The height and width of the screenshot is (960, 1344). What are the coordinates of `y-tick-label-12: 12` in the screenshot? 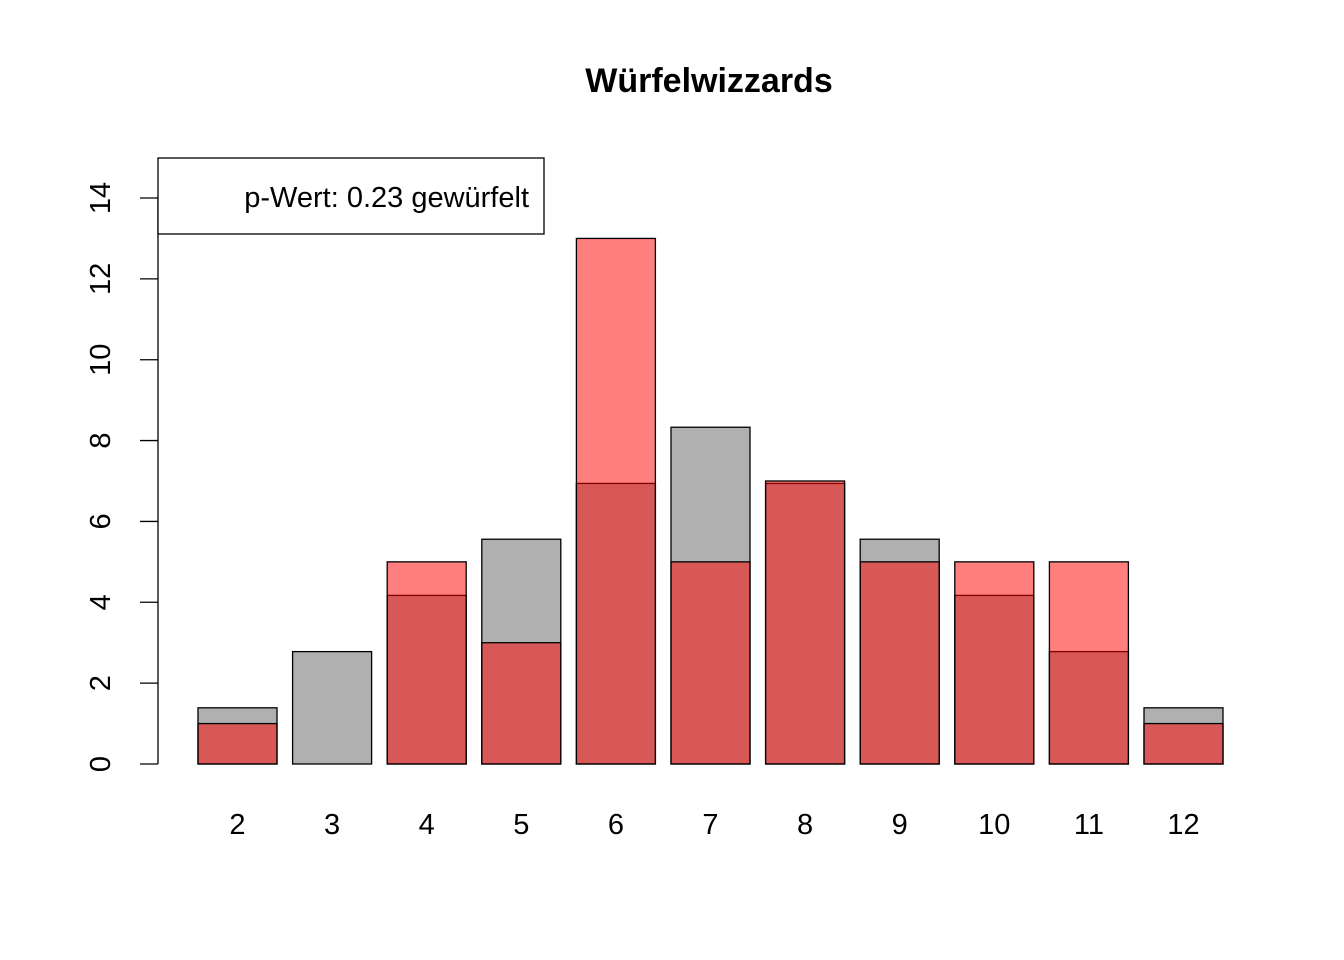 It's located at (101, 279).